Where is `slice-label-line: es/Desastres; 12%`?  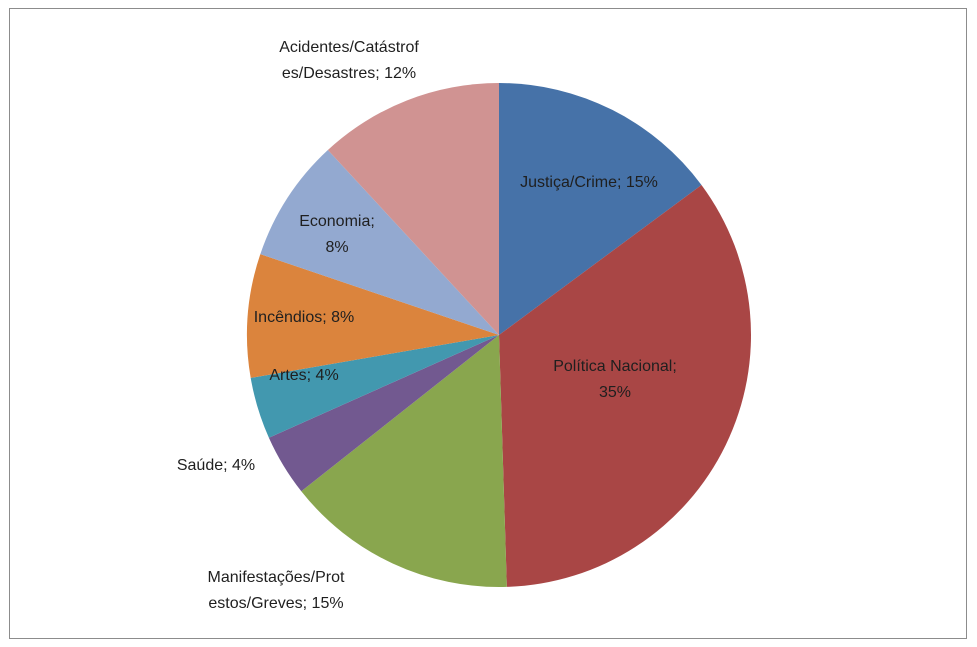 slice-label-line: es/Desastres; 12% is located at coordinates (349, 73).